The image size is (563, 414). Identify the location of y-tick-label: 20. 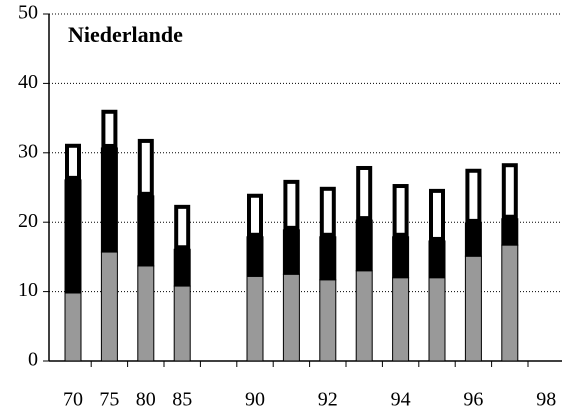
(28, 221).